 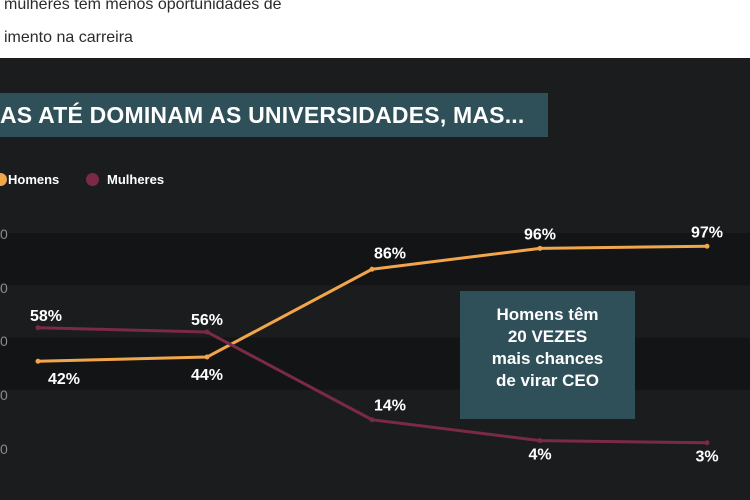 I want to click on ceo-callout-box, so click(x=547, y=355).